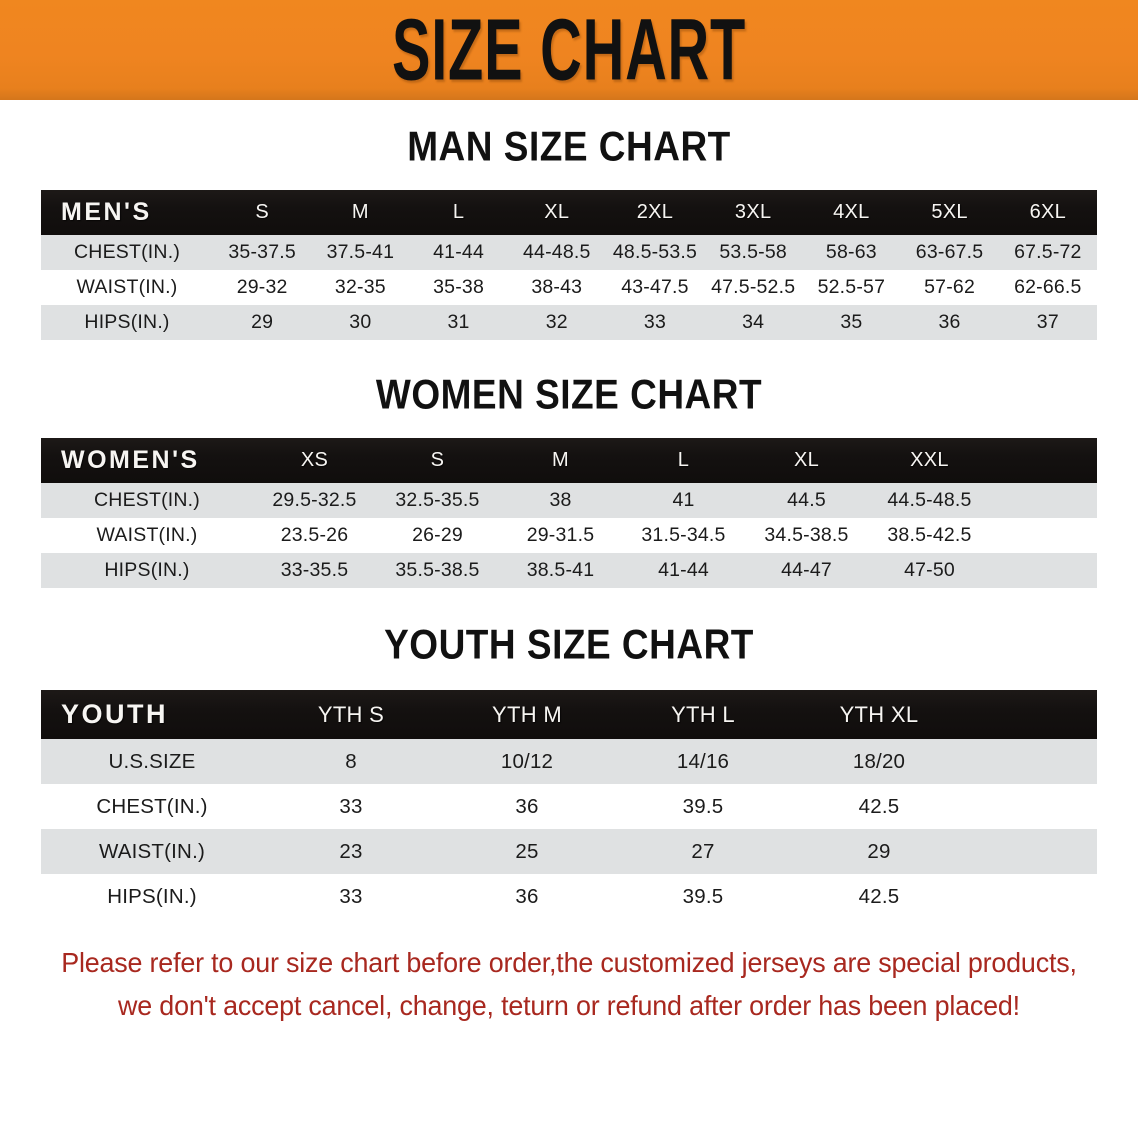 The height and width of the screenshot is (1132, 1138). What do you see at coordinates (655, 212) in the screenshot?
I see `man-col-header-2xl: 2XL` at bounding box center [655, 212].